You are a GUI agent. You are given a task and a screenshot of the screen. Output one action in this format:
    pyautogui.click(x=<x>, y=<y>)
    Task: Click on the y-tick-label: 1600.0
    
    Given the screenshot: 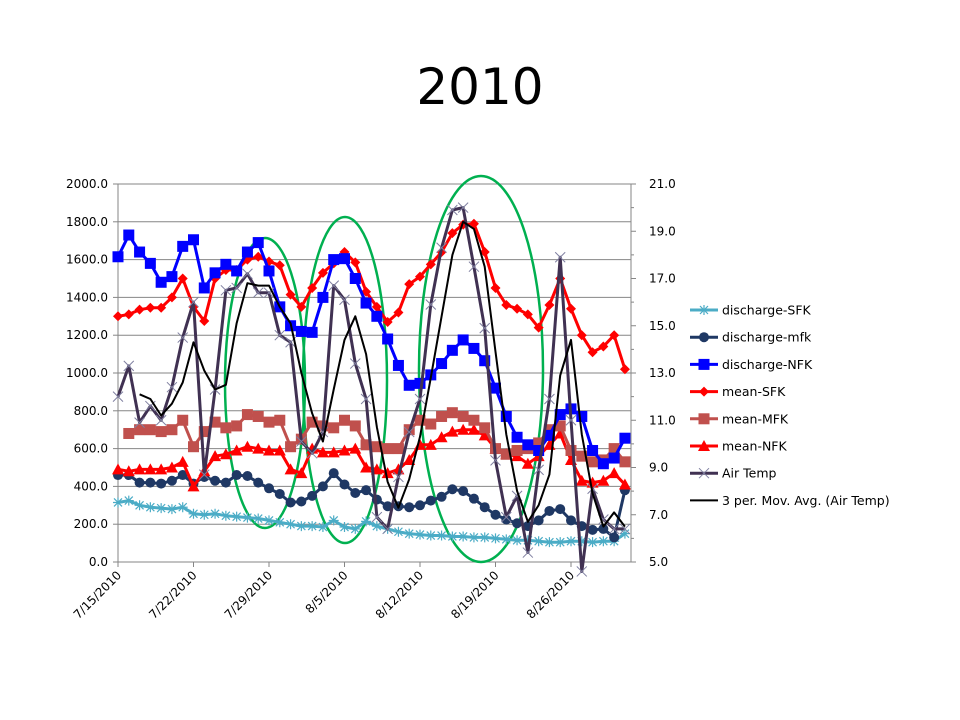 What is the action you would take?
    pyautogui.click(x=87, y=260)
    